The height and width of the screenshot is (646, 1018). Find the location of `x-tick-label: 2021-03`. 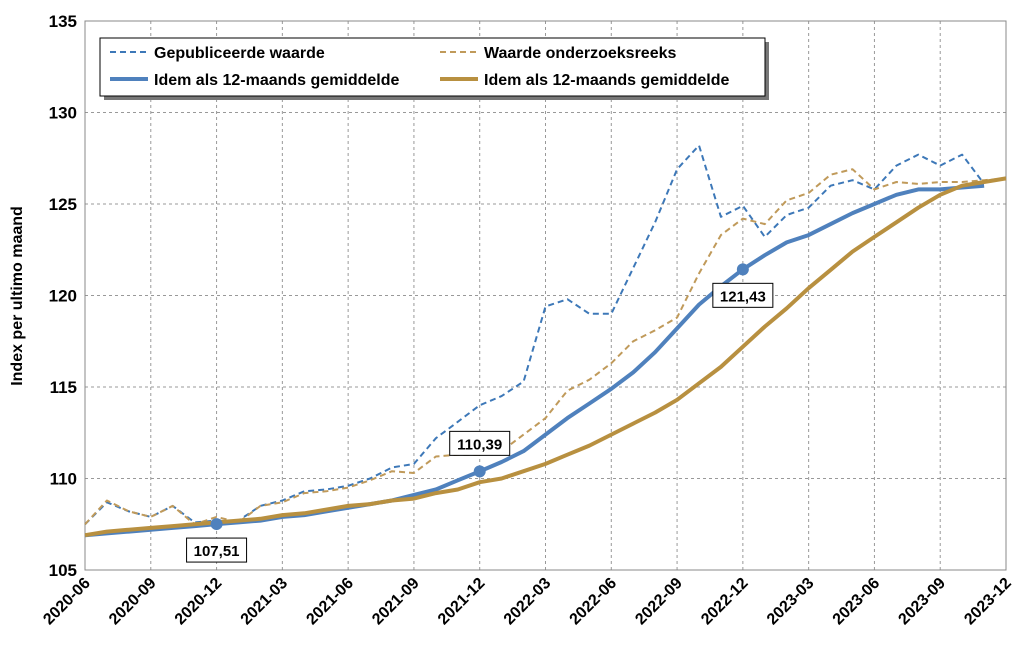

x-tick-label: 2021-03 is located at coordinates (265, 602).